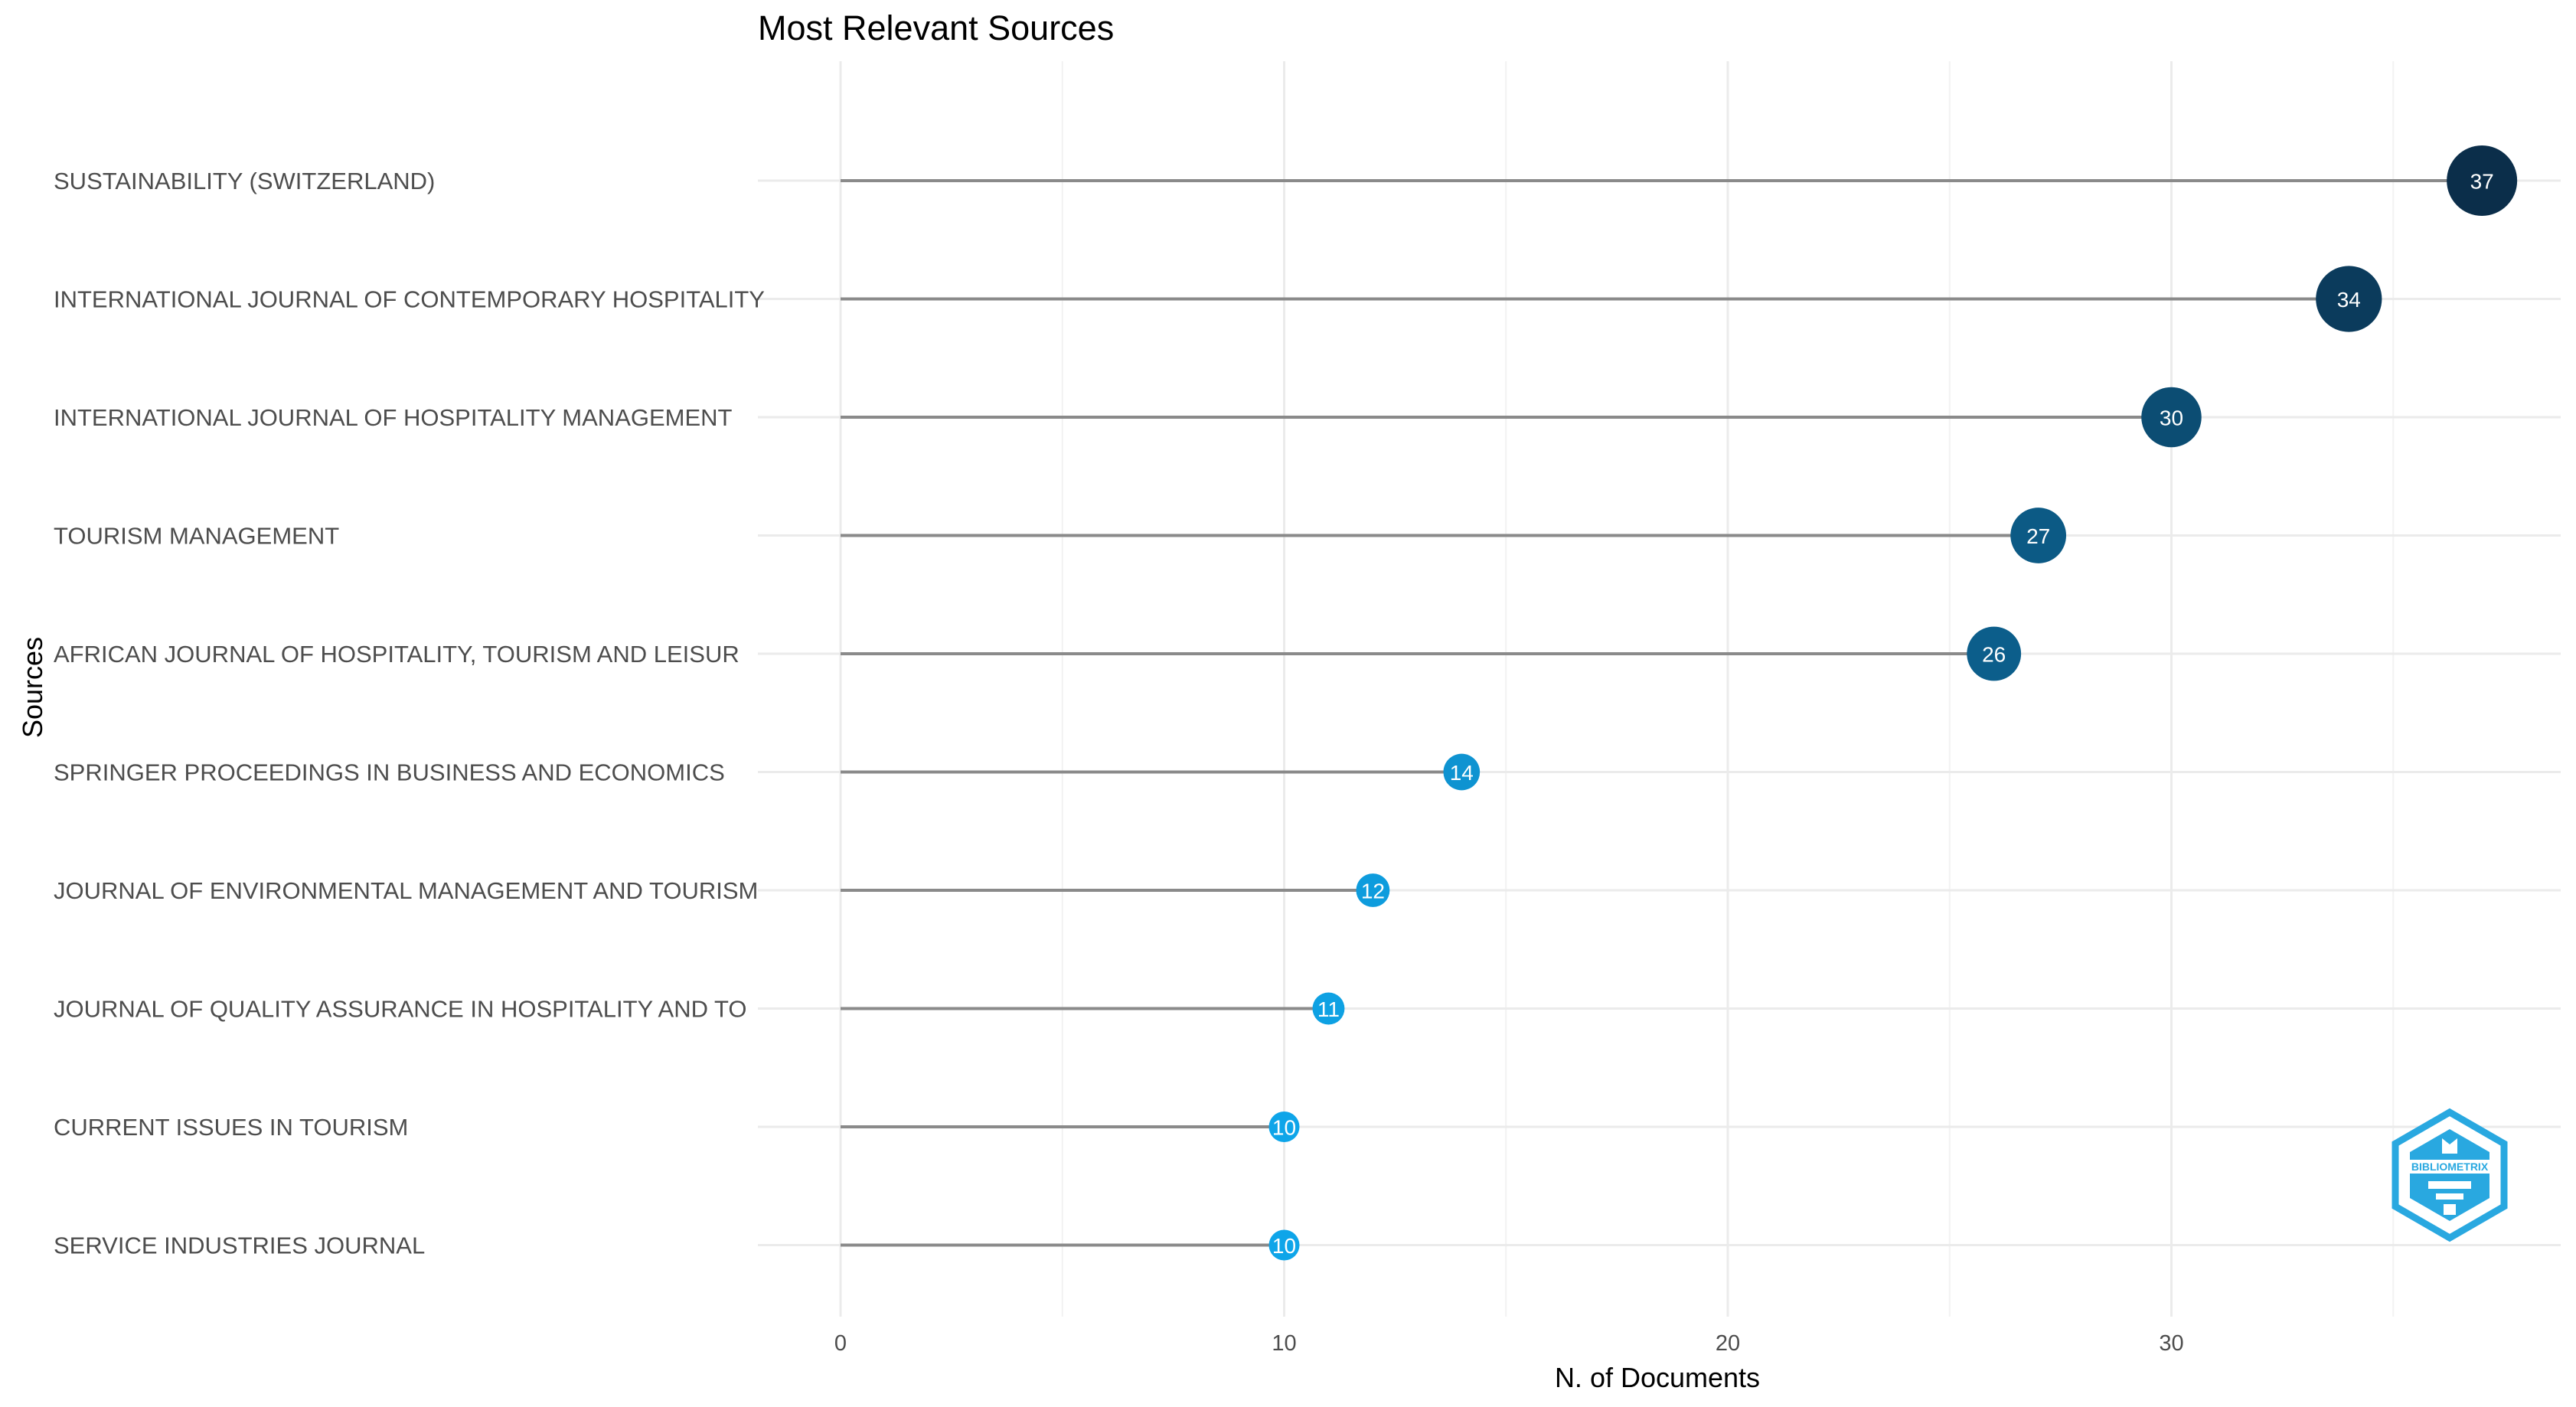  What do you see at coordinates (32, 687) in the screenshot?
I see `y-axis-title: Sources` at bounding box center [32, 687].